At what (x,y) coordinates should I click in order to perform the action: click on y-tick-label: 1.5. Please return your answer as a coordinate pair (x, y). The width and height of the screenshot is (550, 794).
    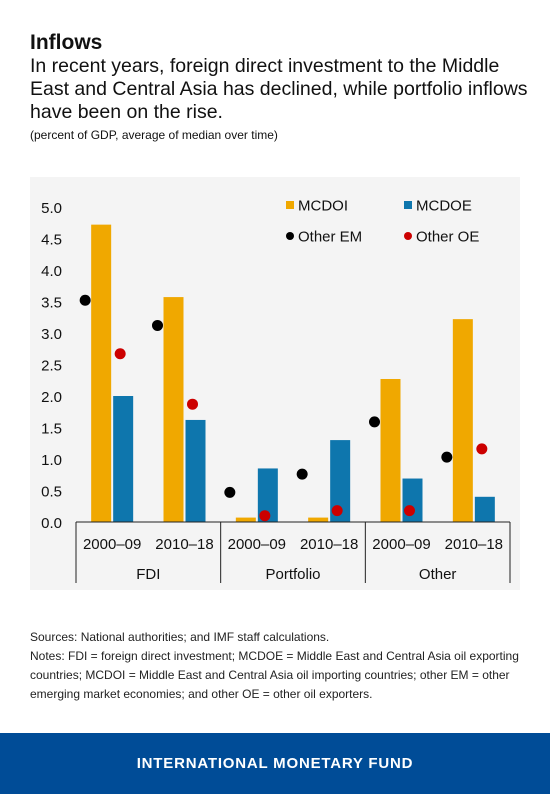
    Looking at the image, I should click on (51, 429).